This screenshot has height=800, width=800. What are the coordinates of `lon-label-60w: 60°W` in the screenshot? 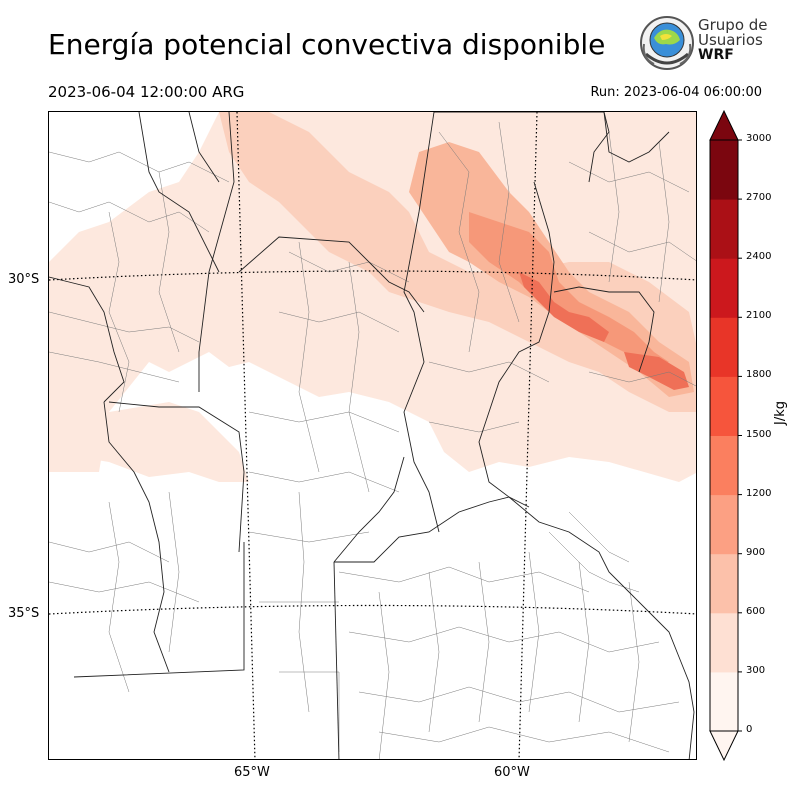 It's located at (512, 772).